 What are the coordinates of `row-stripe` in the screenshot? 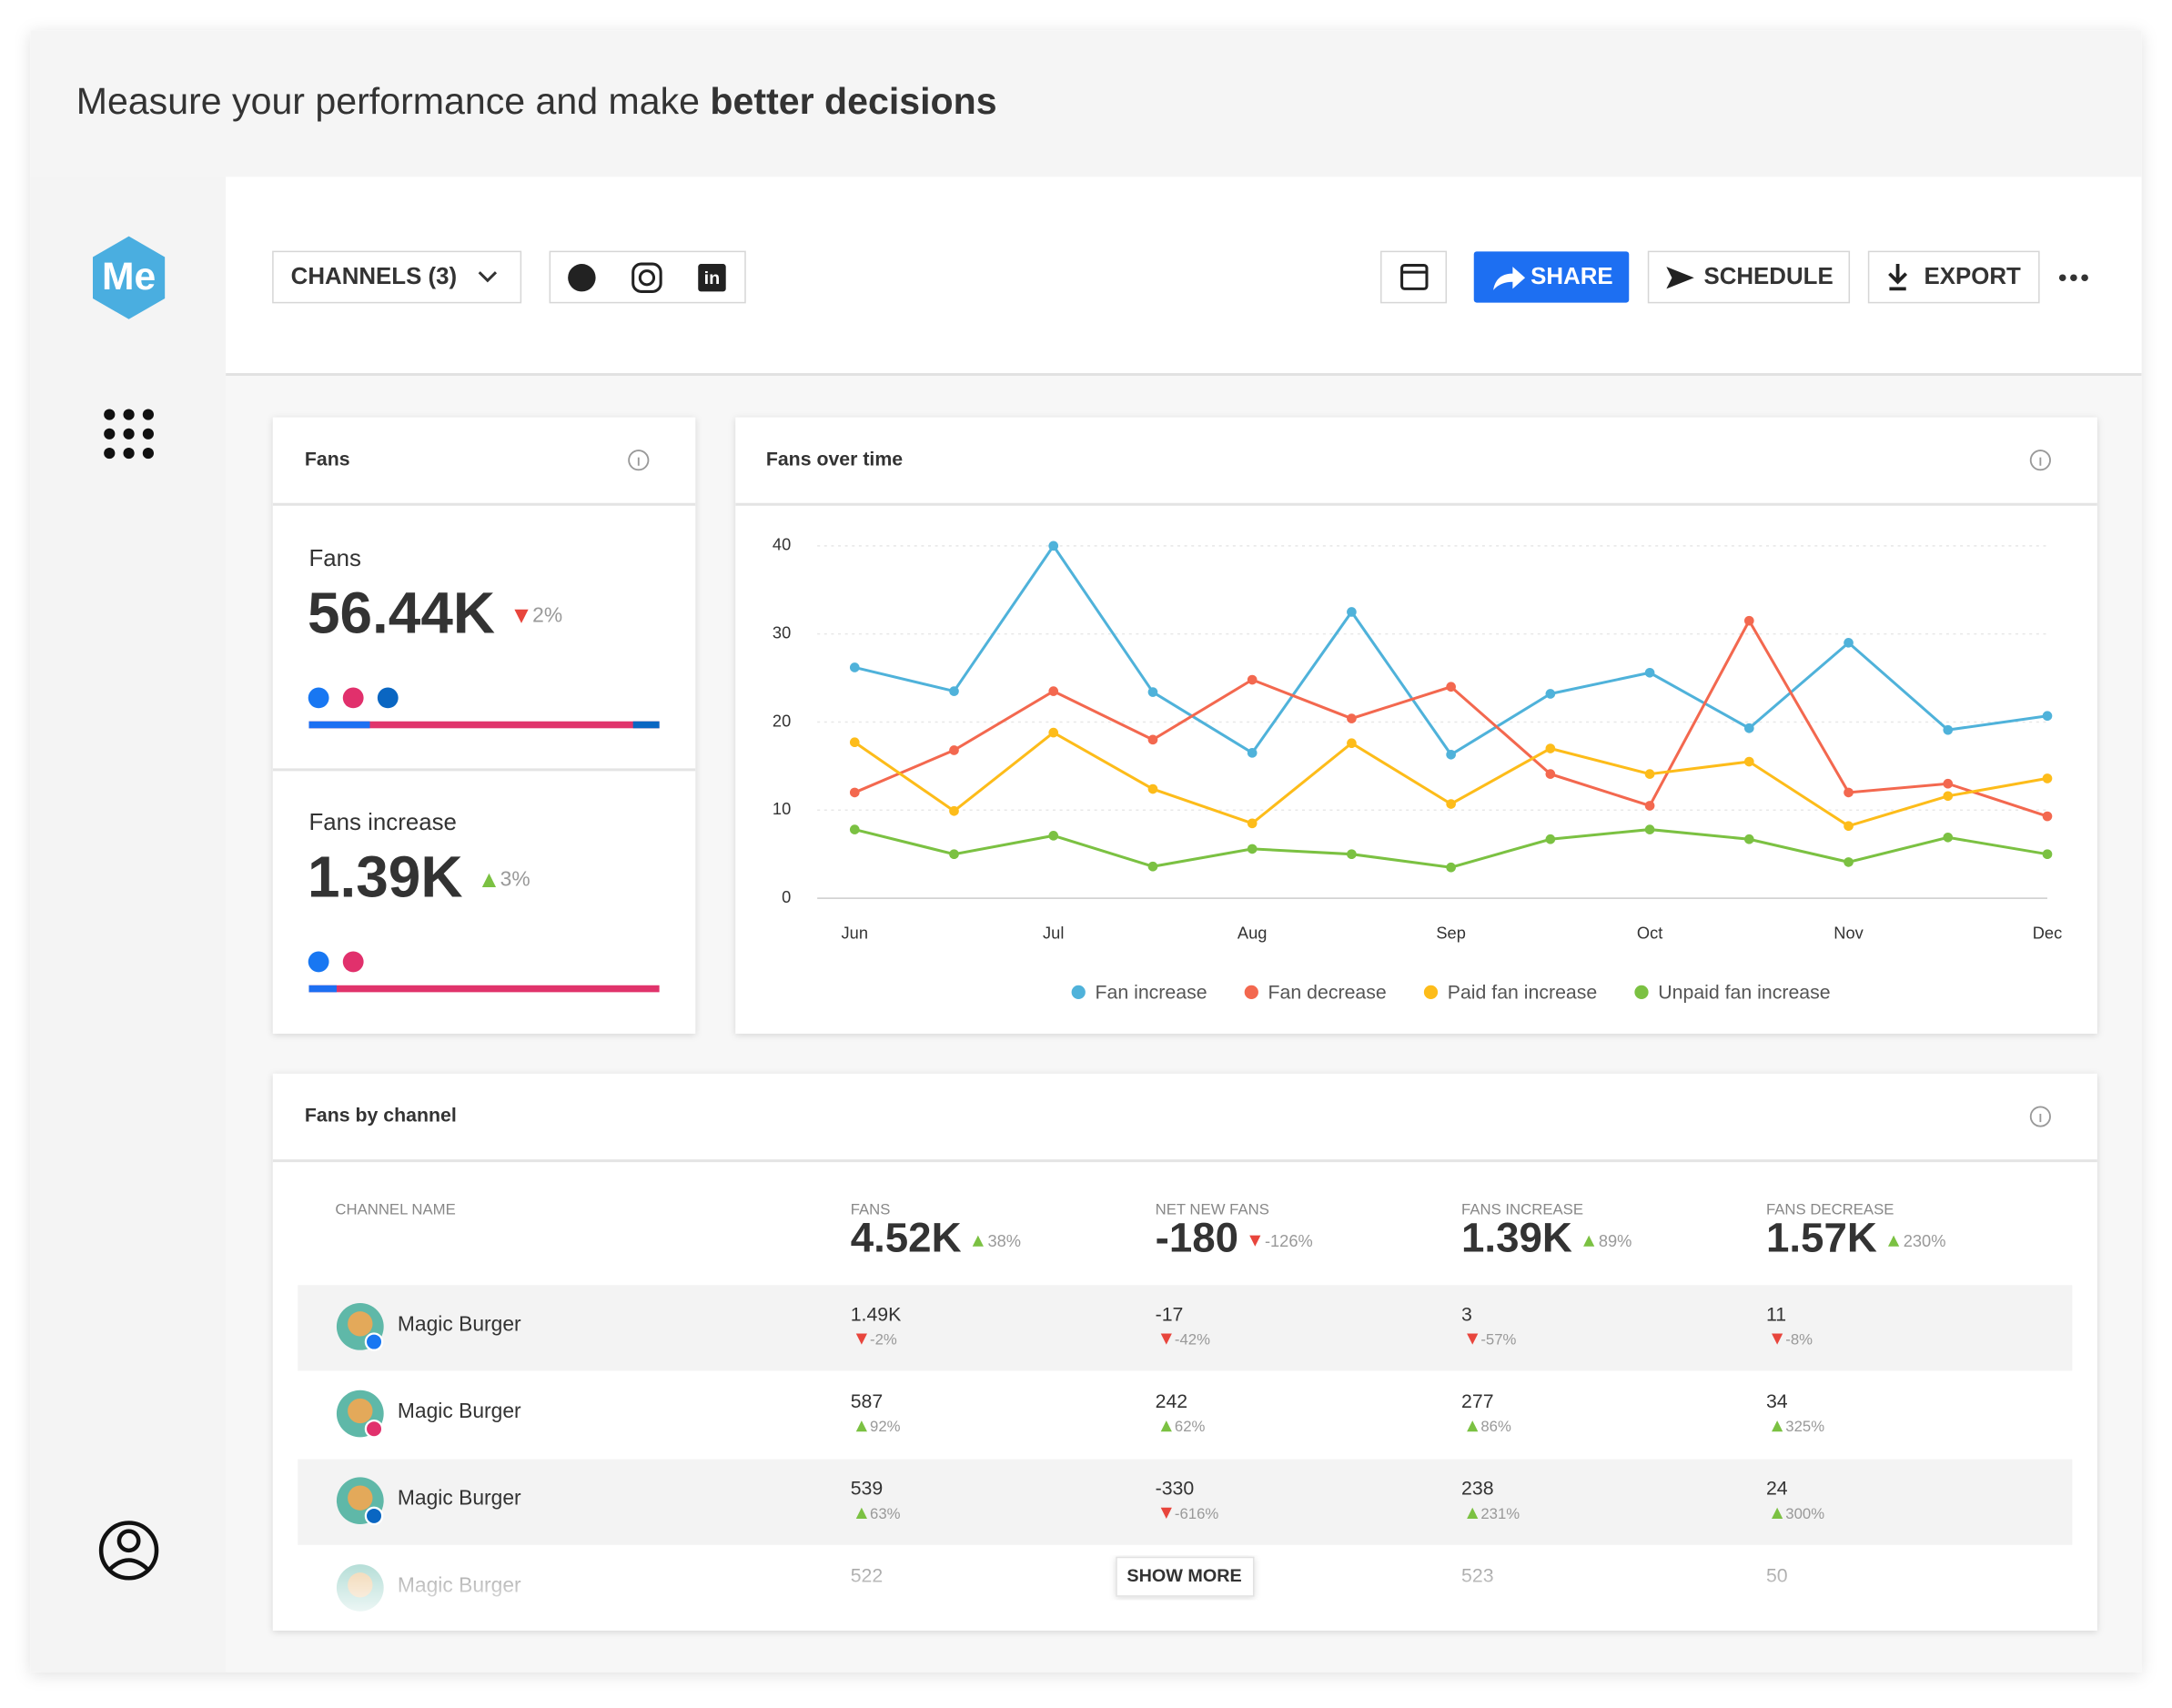 It's located at (1185, 1502).